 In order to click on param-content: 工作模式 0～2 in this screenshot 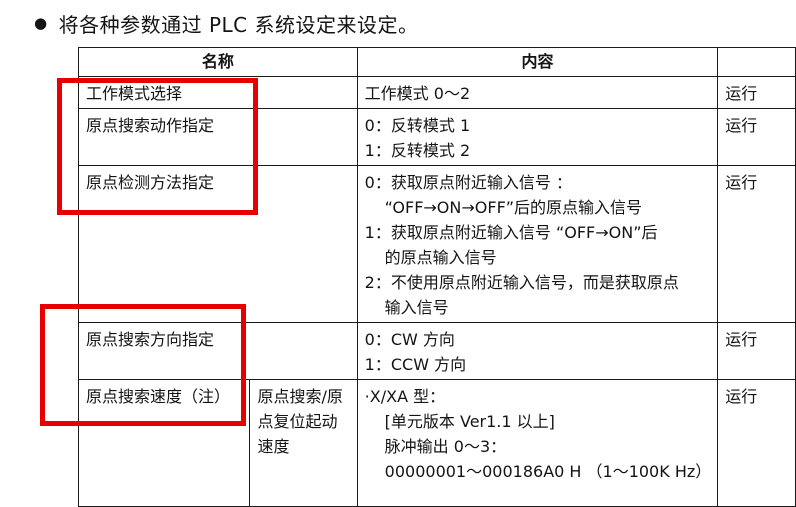, I will do `click(537, 92)`.